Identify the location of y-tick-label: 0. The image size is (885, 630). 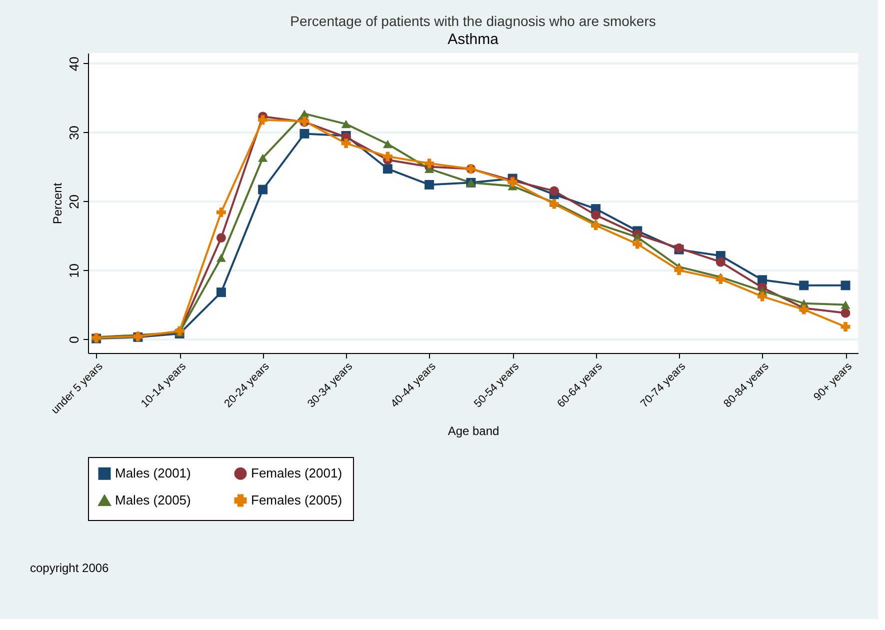
(74, 340).